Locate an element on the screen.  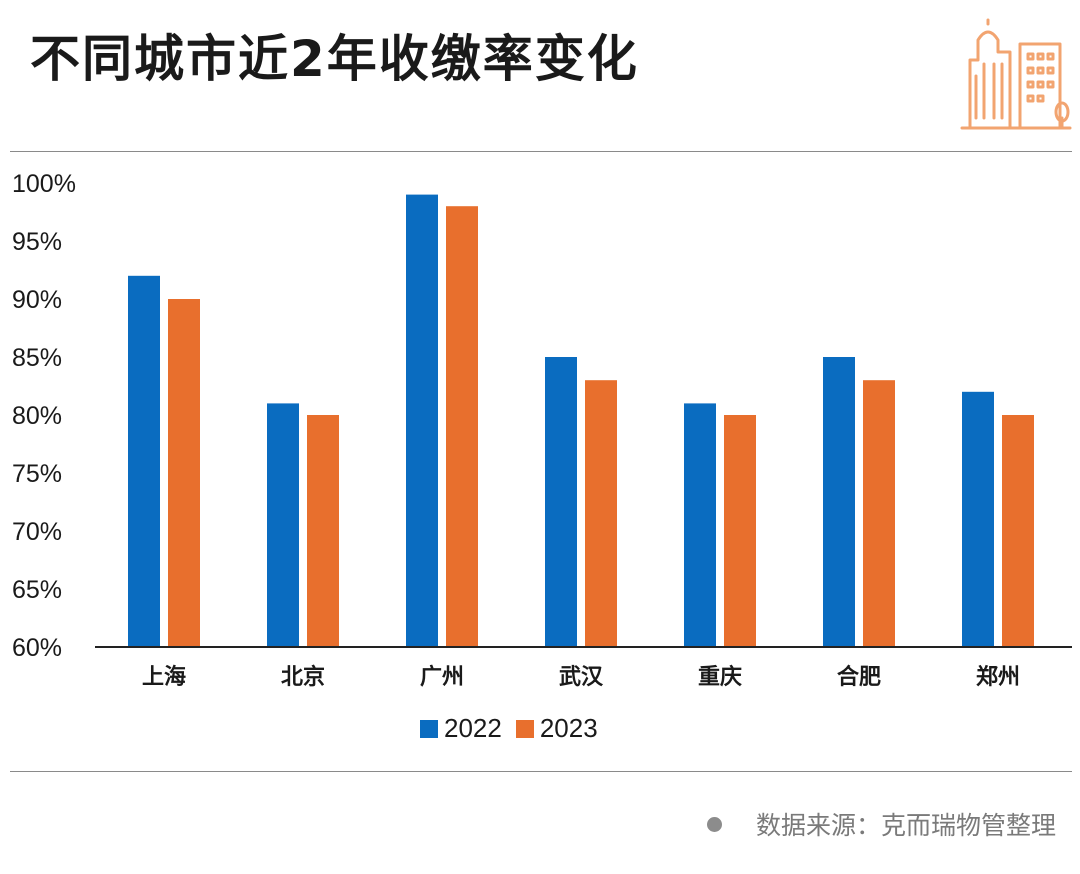
y-tick-label: 90% is located at coordinates (37, 300).